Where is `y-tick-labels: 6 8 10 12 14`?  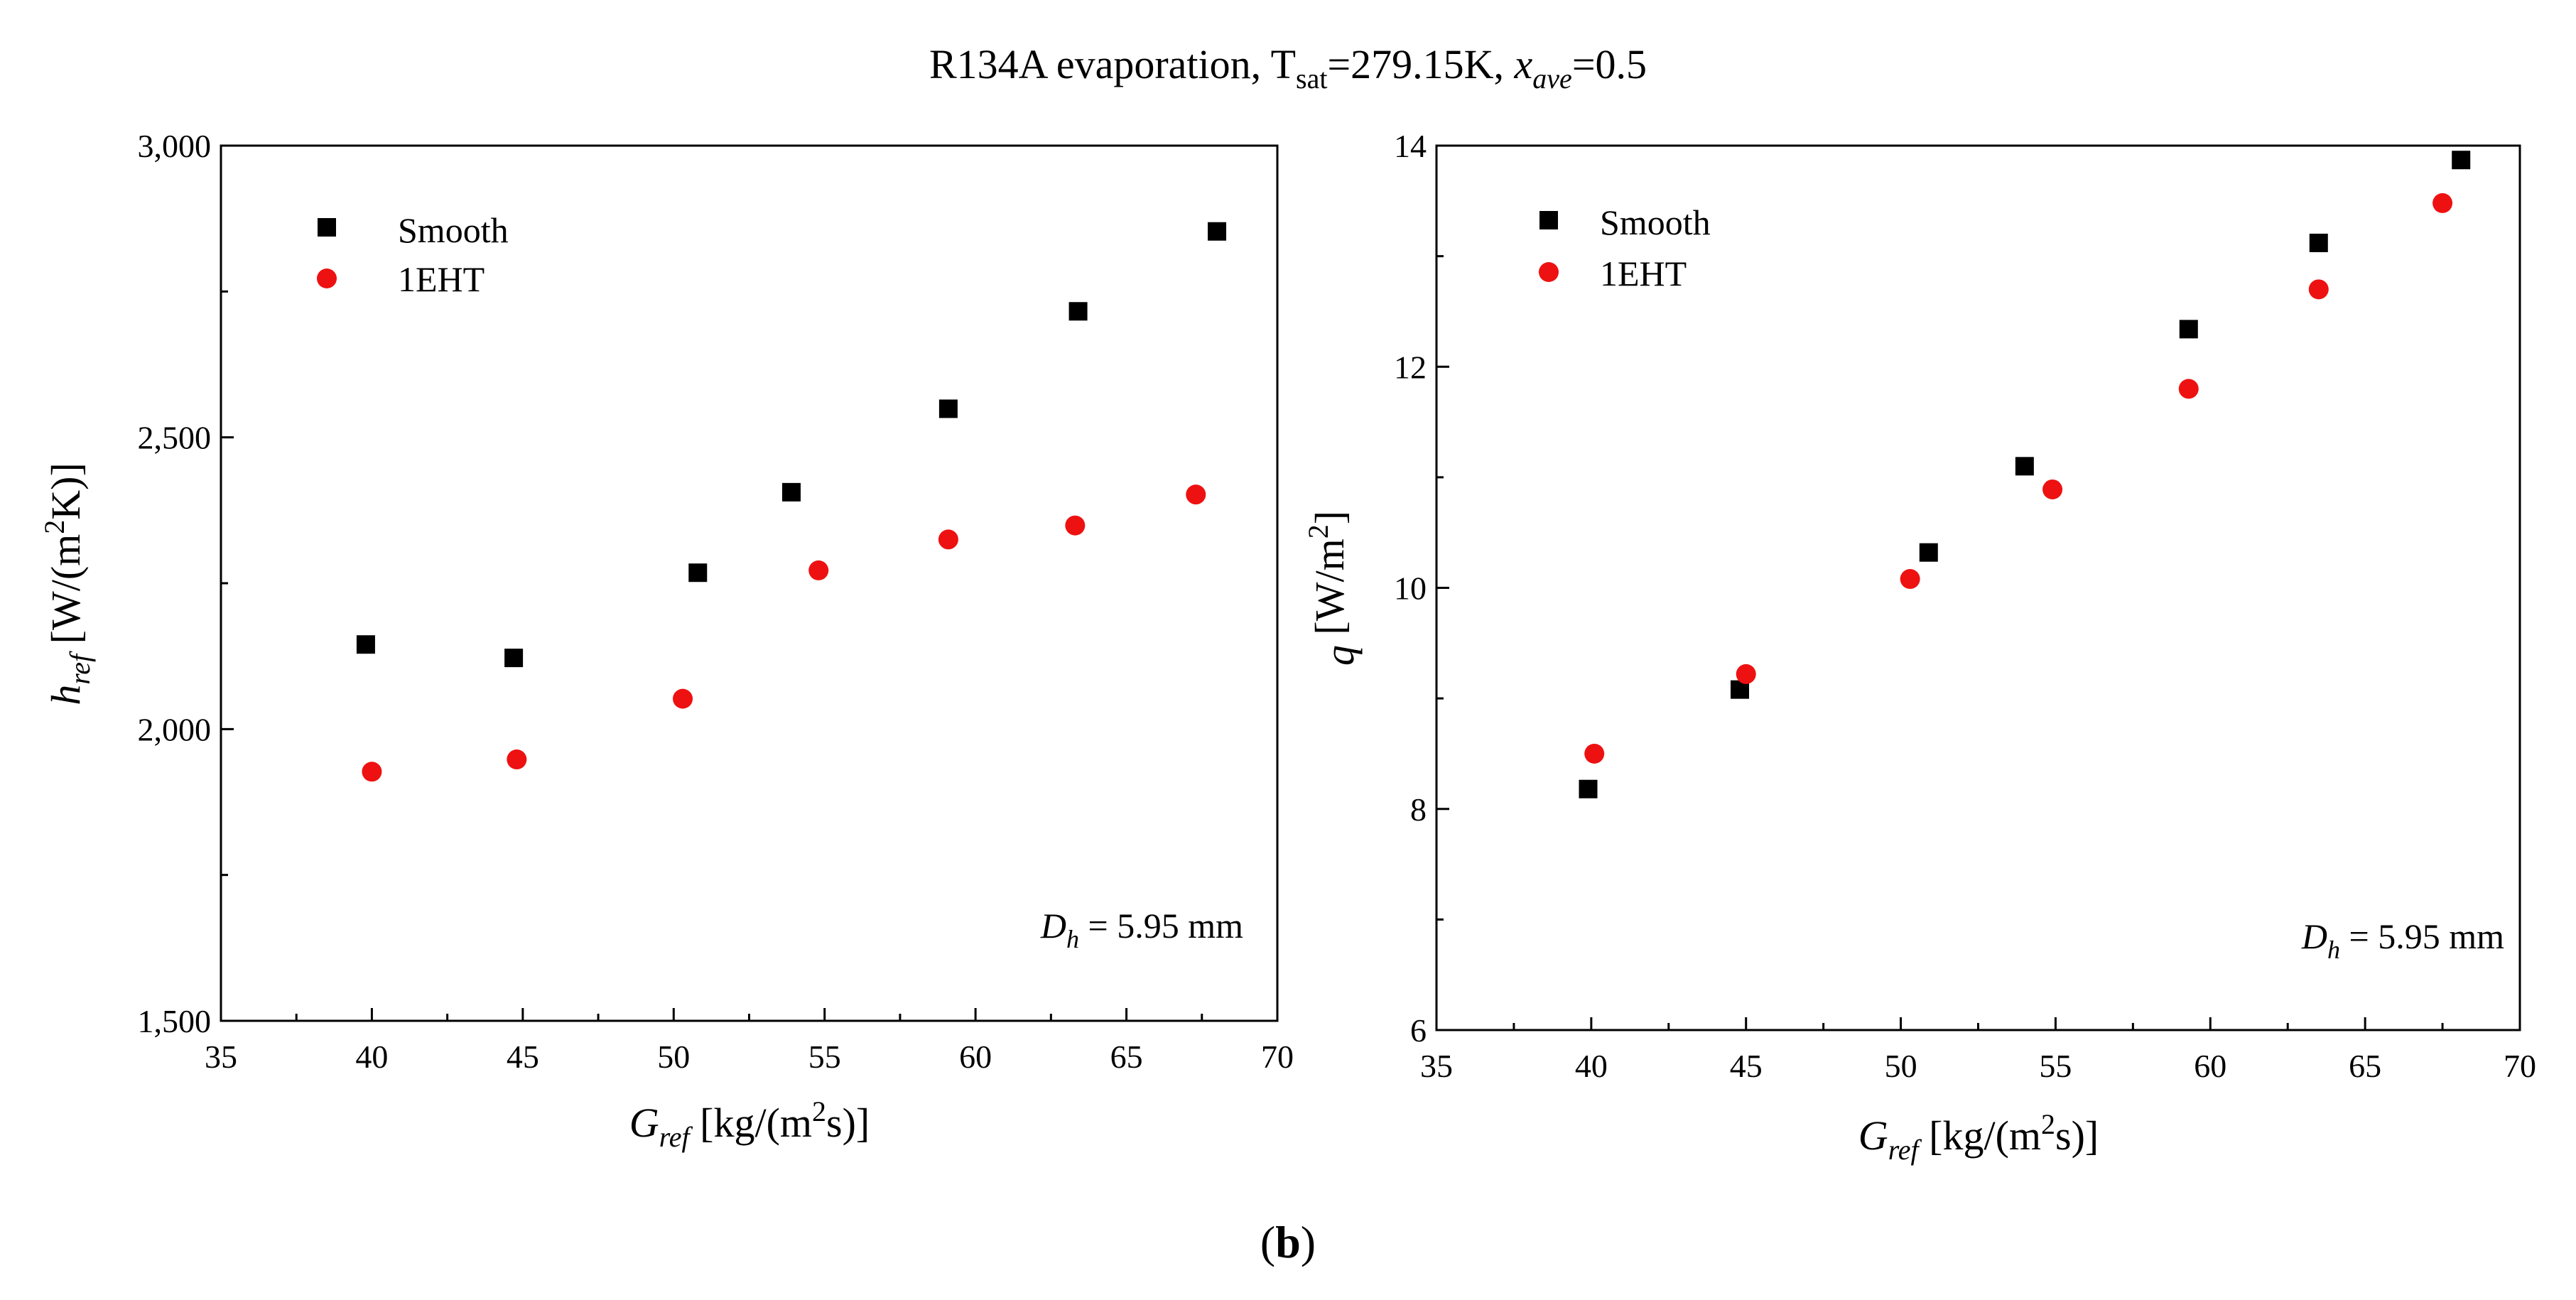 y-tick-labels: 6 8 10 12 14 is located at coordinates (1410, 588).